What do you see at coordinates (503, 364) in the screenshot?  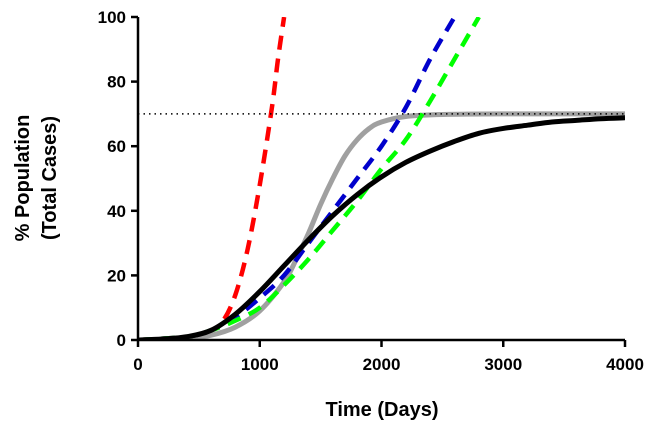 I see `x-tick-label: 3000` at bounding box center [503, 364].